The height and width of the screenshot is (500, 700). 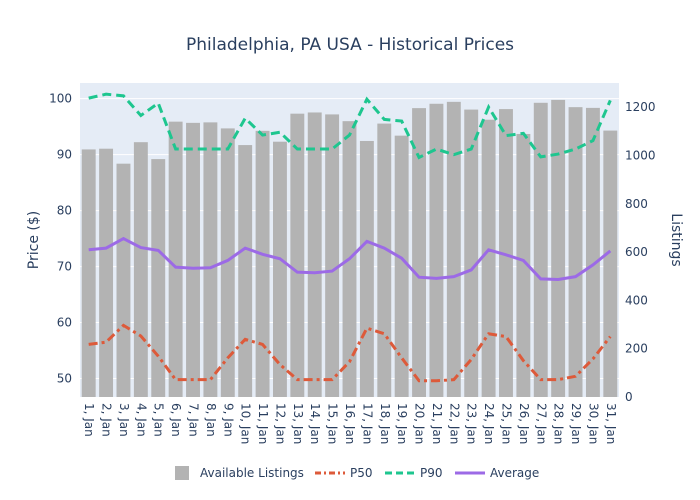 I want to click on x-tick-label: 24, Jan, so click(x=489, y=423).